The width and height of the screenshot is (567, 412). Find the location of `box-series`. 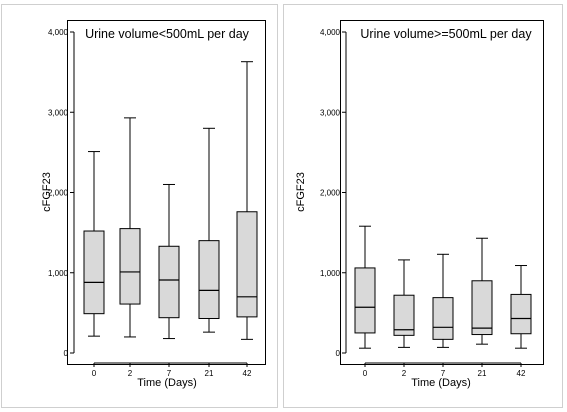

box-series is located at coordinates (443, 287).